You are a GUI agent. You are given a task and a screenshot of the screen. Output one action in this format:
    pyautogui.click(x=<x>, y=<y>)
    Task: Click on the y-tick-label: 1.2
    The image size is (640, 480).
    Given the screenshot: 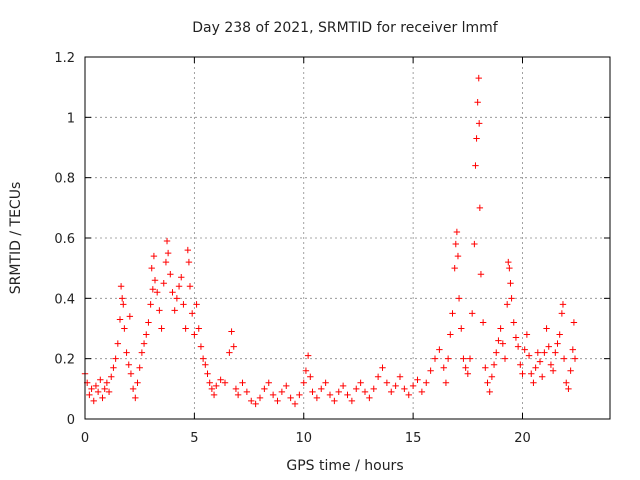 What is the action you would take?
    pyautogui.click(x=64, y=58)
    